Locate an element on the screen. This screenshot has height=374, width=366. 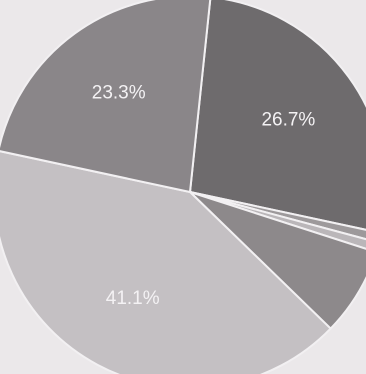
pie-slice-label-0: 26.7% is located at coordinates (288, 120).